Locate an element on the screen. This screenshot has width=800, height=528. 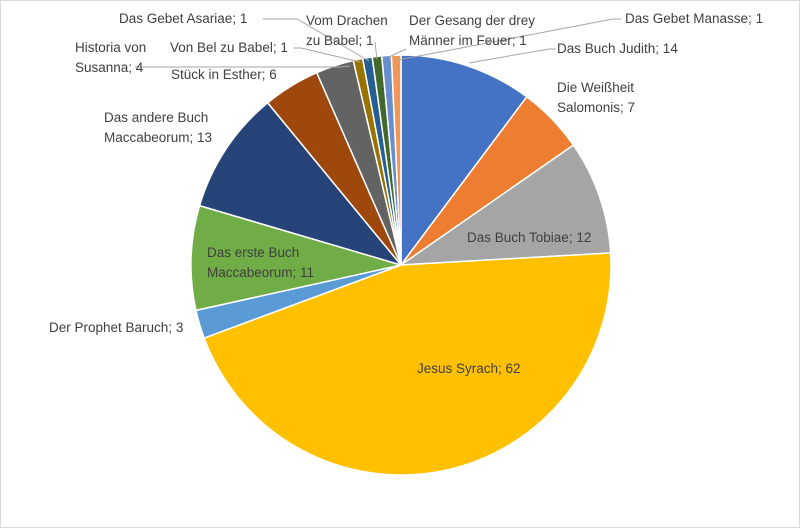
data-label-das-buch-judith: Das Buch Judith; 14 is located at coordinates (617, 48).